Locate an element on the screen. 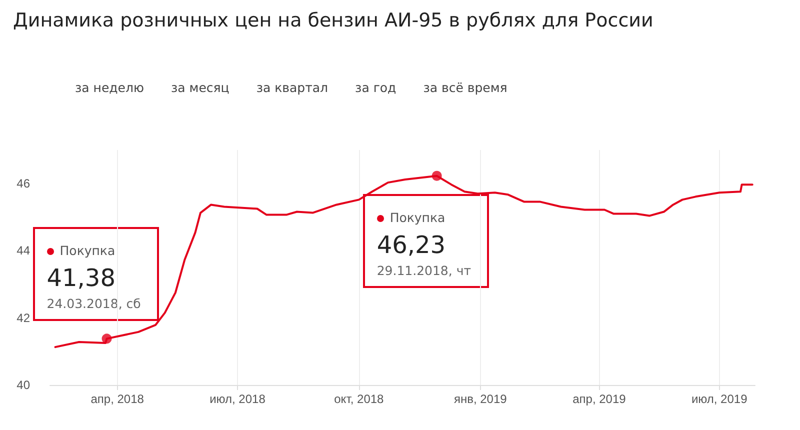 The height and width of the screenshot is (430, 800). x-tick-label: июл, 2019 is located at coordinates (719, 399).